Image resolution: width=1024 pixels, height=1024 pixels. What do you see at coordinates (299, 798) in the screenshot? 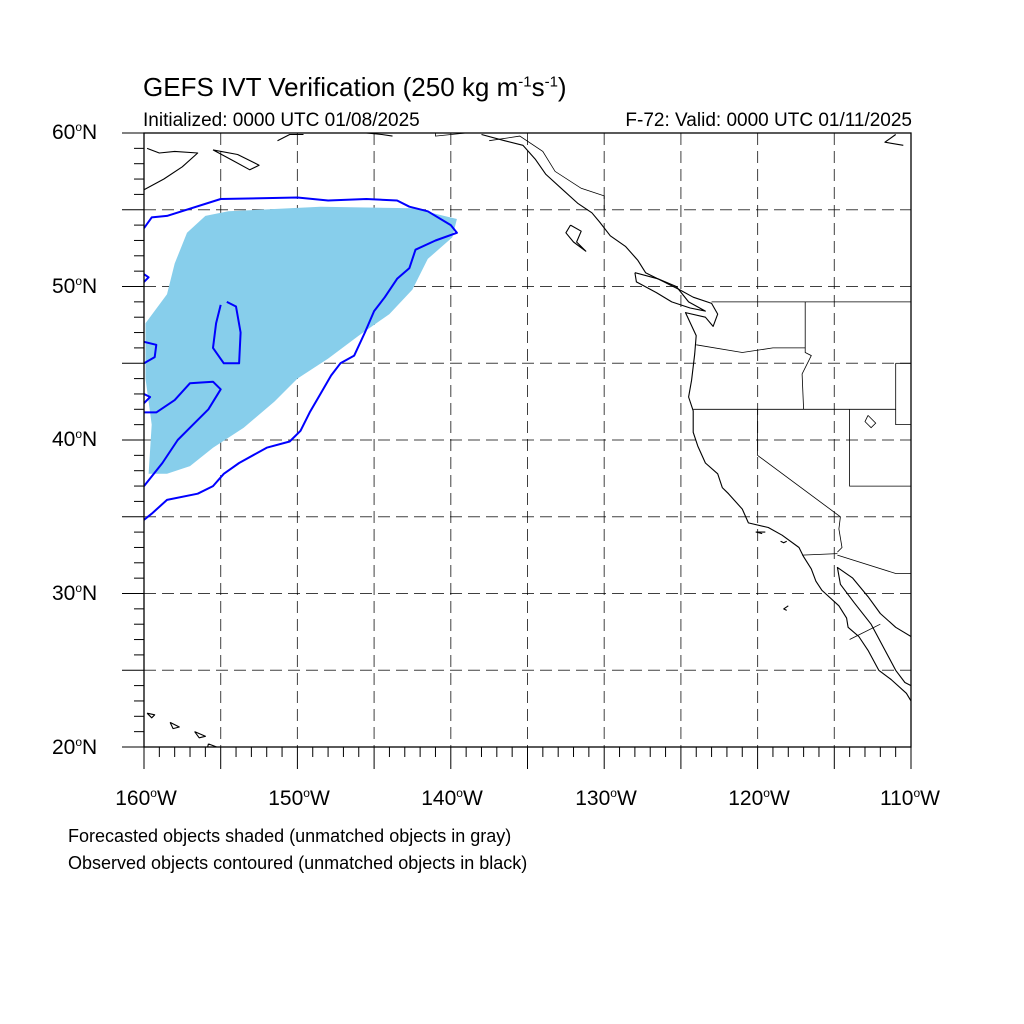
I see `lon-label-150w: 150oW` at bounding box center [299, 798].